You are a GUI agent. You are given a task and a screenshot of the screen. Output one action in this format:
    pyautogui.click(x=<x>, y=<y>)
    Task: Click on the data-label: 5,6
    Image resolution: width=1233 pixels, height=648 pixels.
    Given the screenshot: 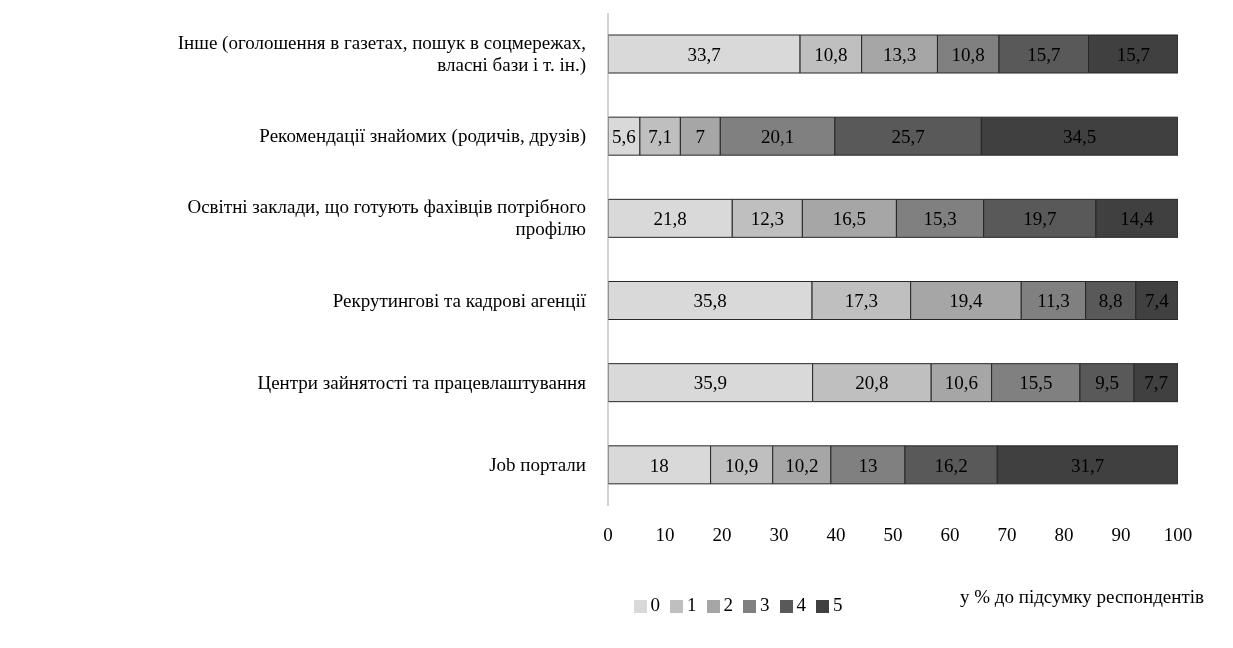 What is the action you would take?
    pyautogui.click(x=624, y=136)
    